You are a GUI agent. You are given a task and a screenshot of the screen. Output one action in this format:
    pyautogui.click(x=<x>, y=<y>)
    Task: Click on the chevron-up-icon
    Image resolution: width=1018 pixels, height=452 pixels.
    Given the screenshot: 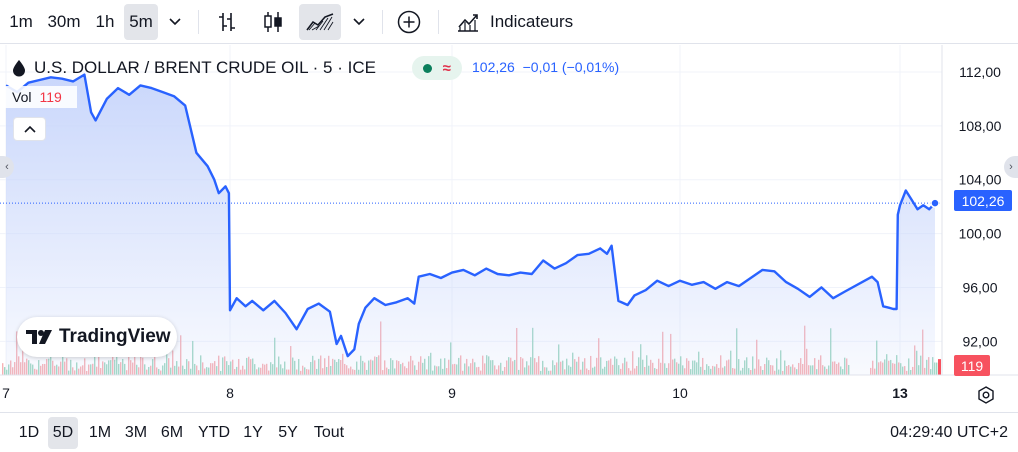 What is the action you would take?
    pyautogui.click(x=29, y=129)
    